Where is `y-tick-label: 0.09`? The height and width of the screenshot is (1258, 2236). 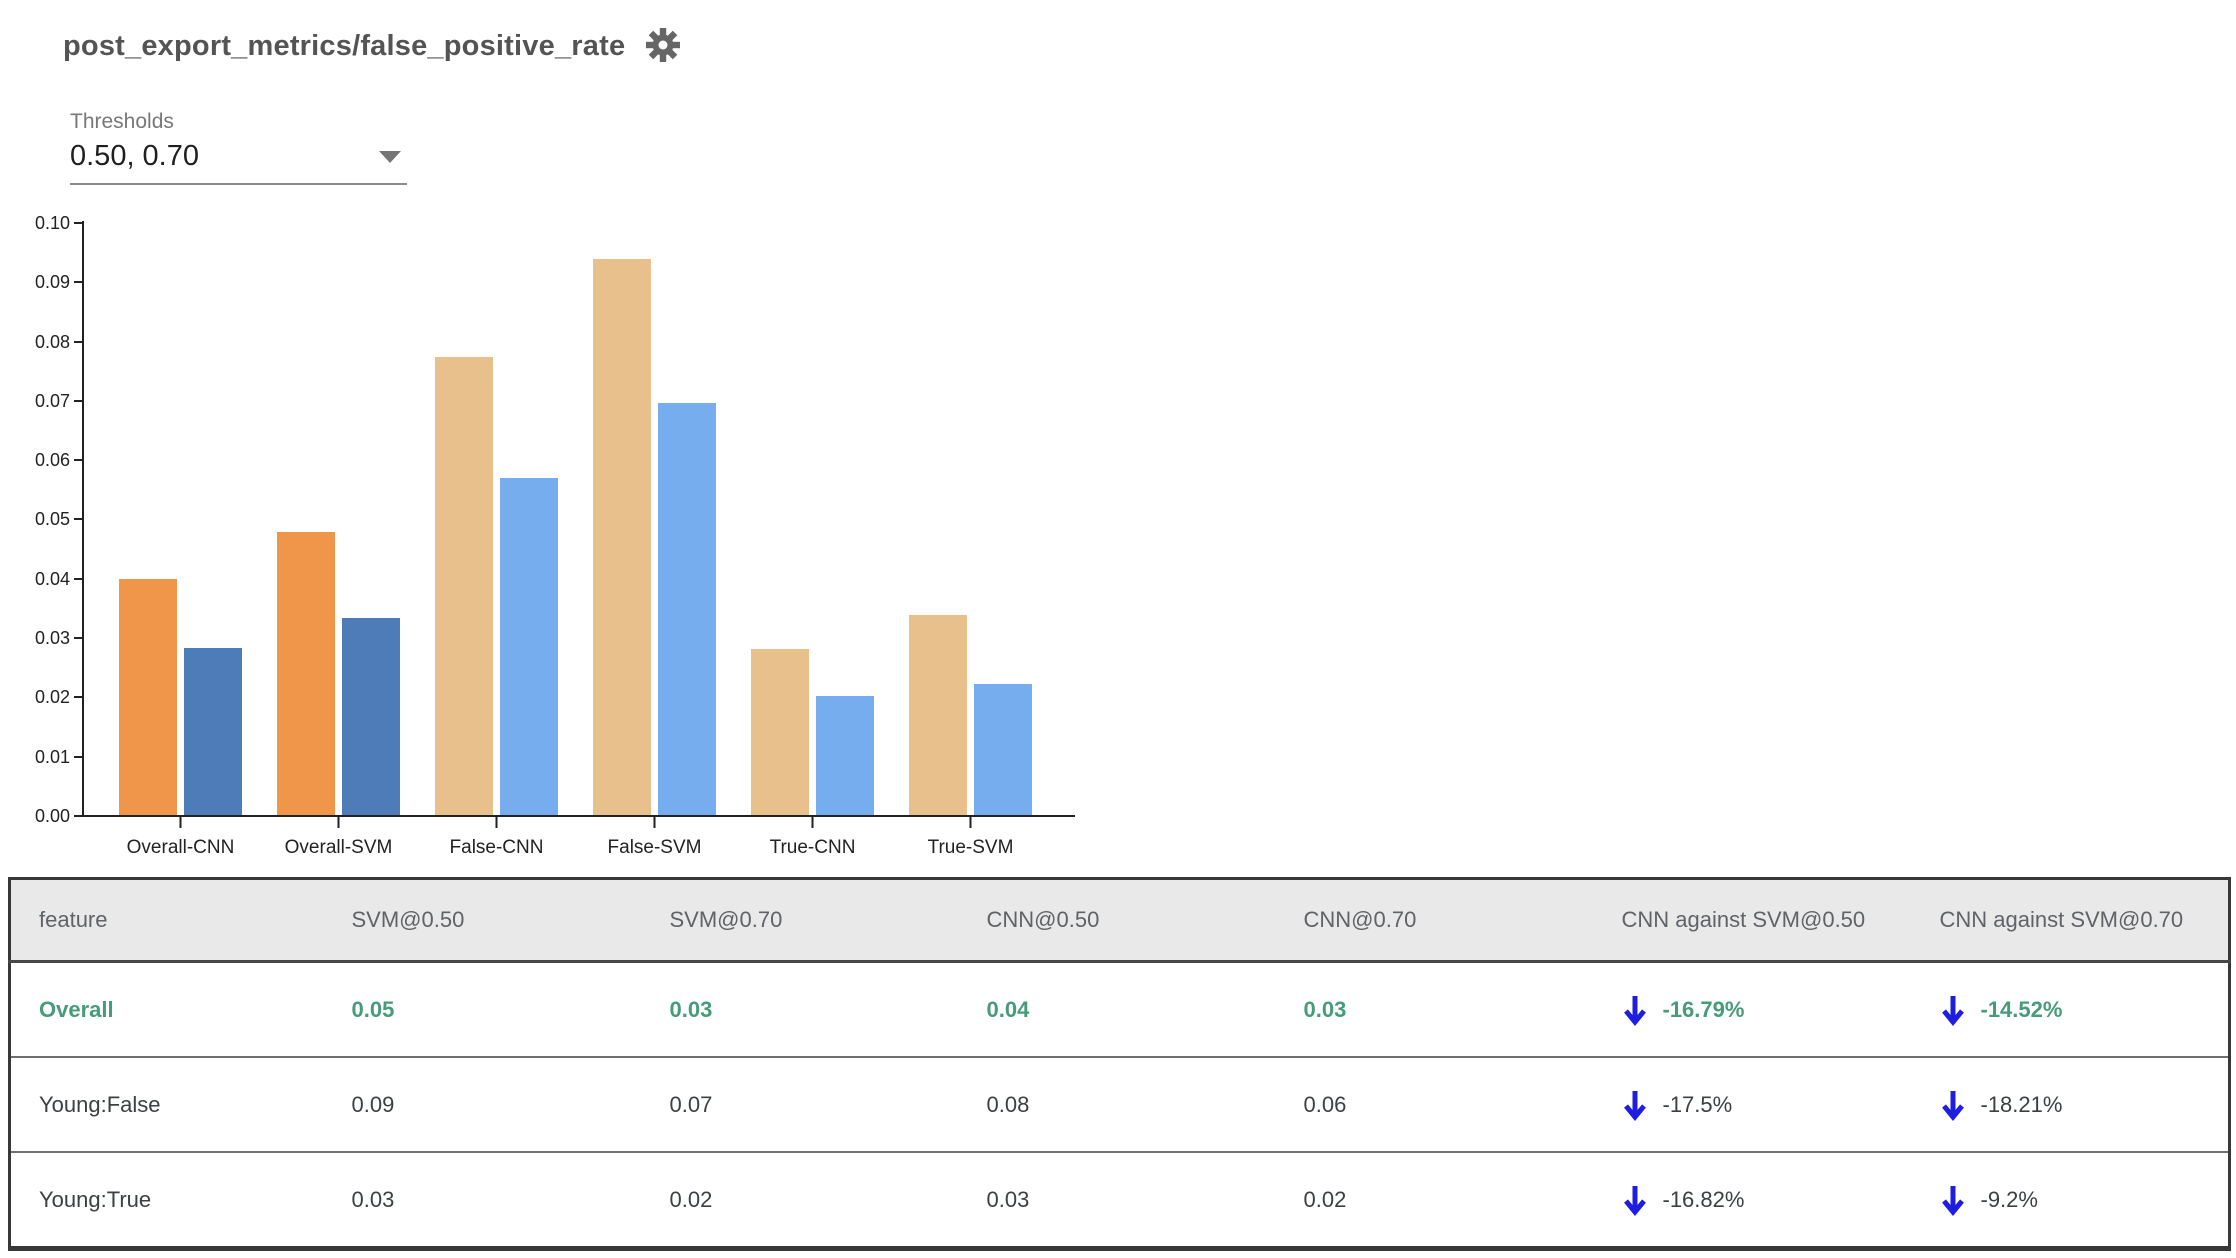 y-tick-label: 0.09 is located at coordinates (52, 282).